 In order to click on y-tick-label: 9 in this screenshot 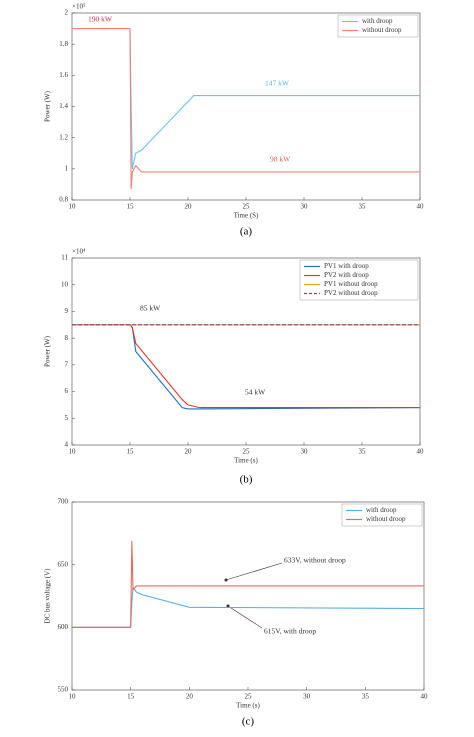, I will do `click(67, 311)`.